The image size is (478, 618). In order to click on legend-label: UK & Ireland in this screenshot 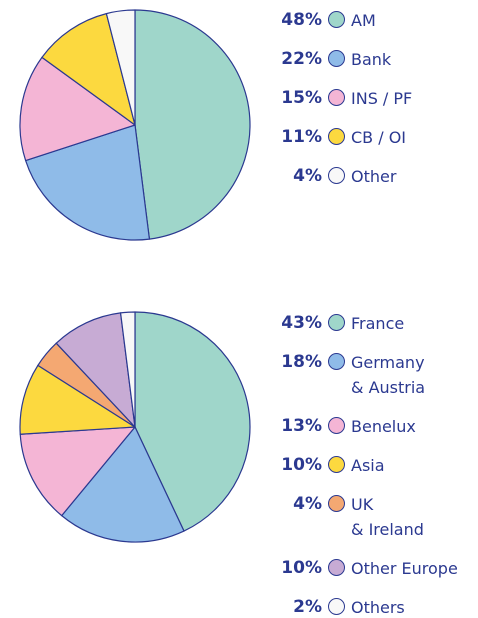, I will do `click(387, 517)`.